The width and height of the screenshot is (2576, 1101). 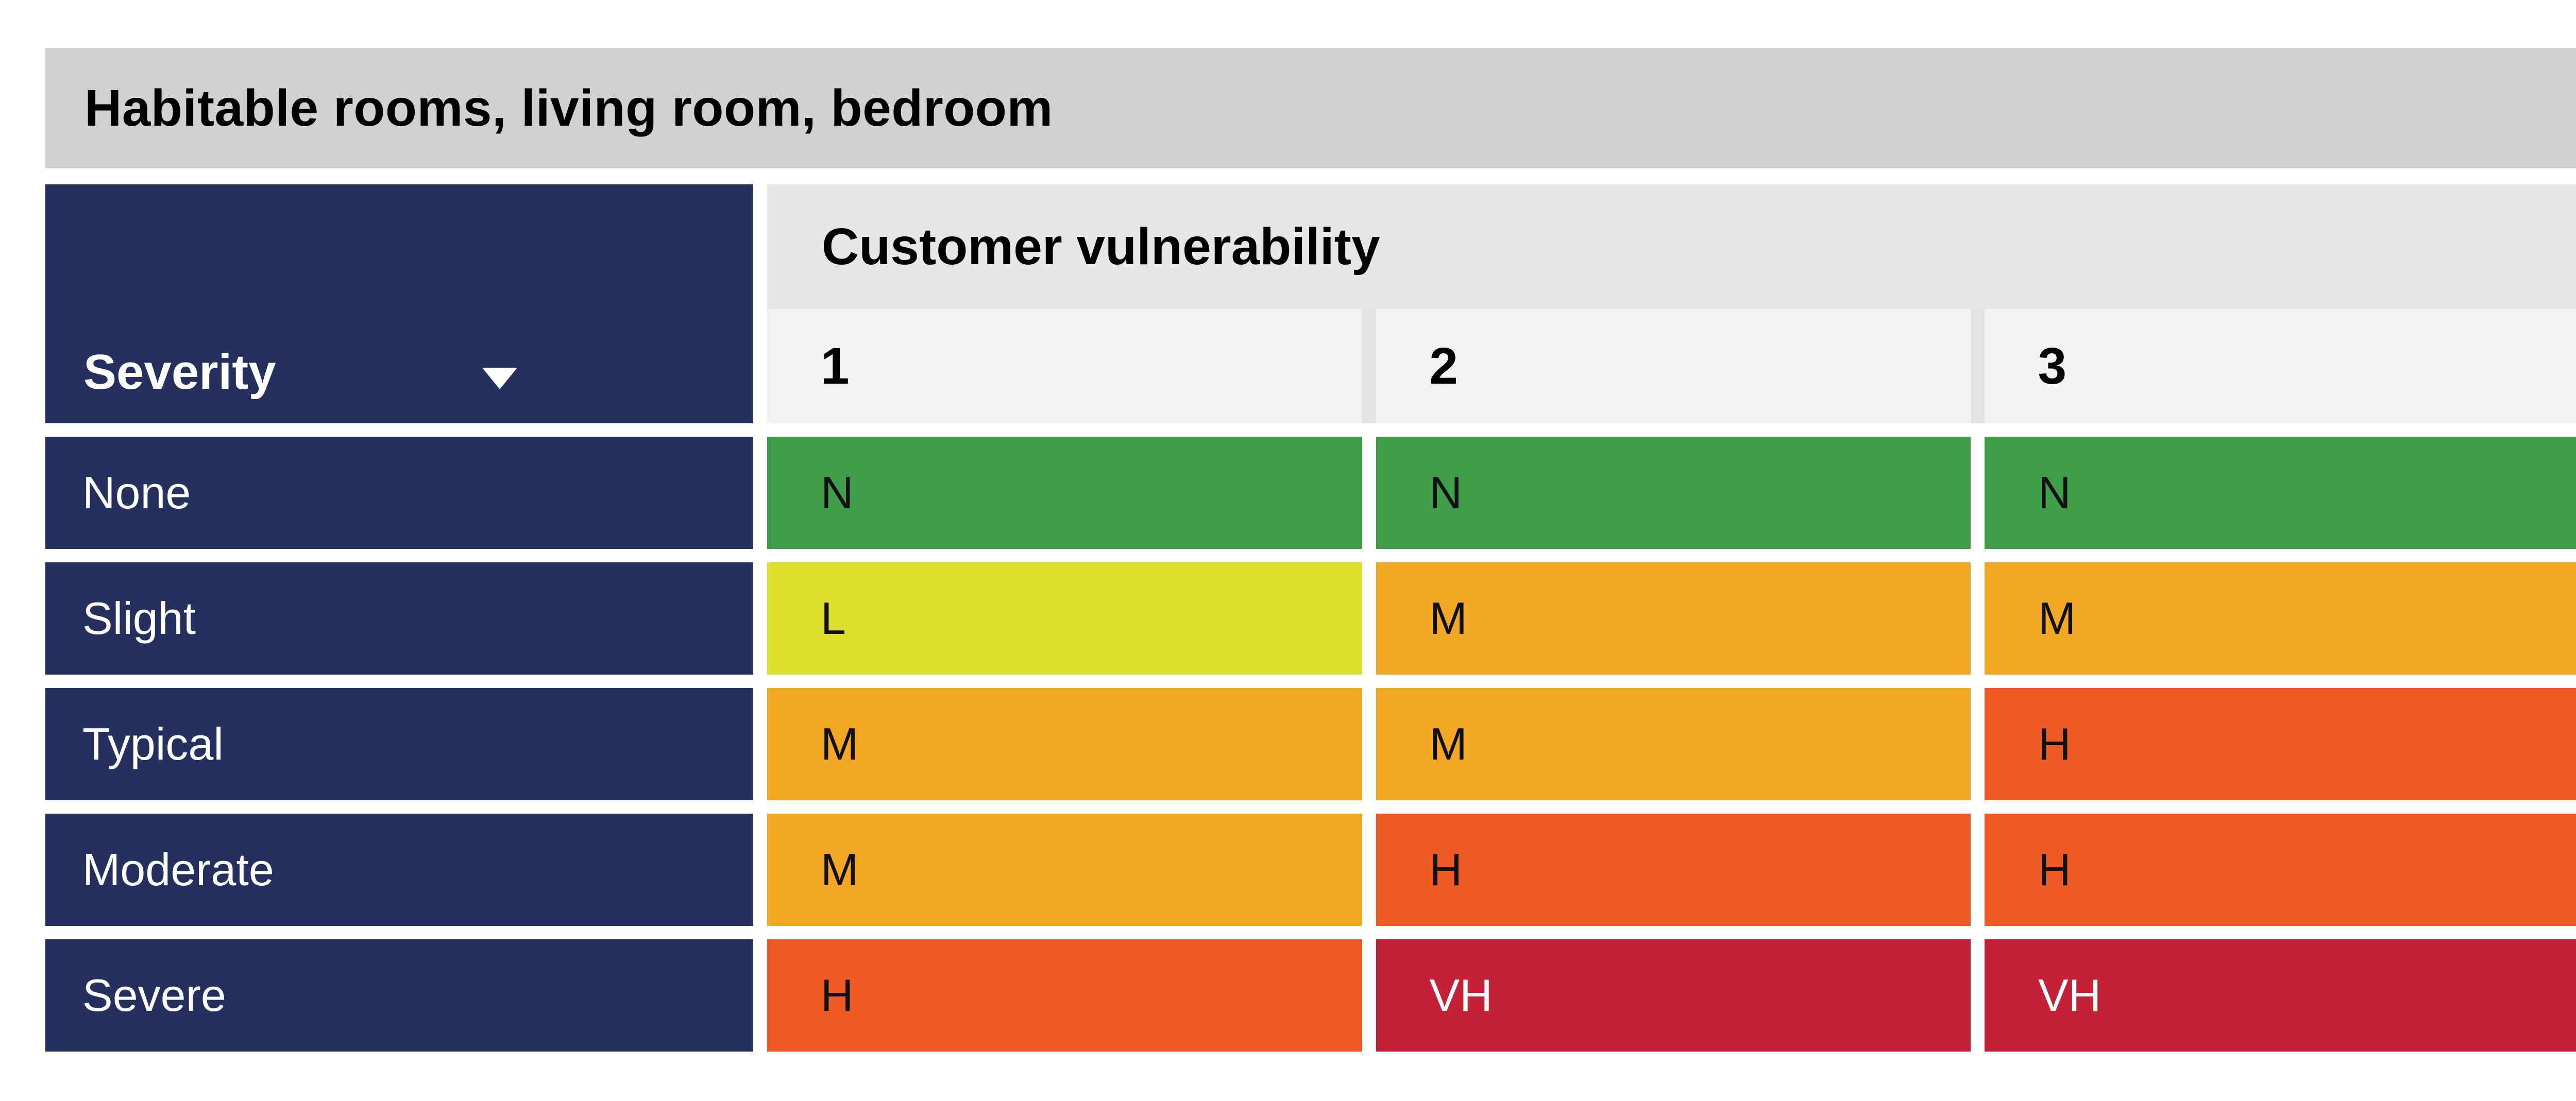 I want to click on matrix-row-none: None N N N N, so click(x=1310, y=493).